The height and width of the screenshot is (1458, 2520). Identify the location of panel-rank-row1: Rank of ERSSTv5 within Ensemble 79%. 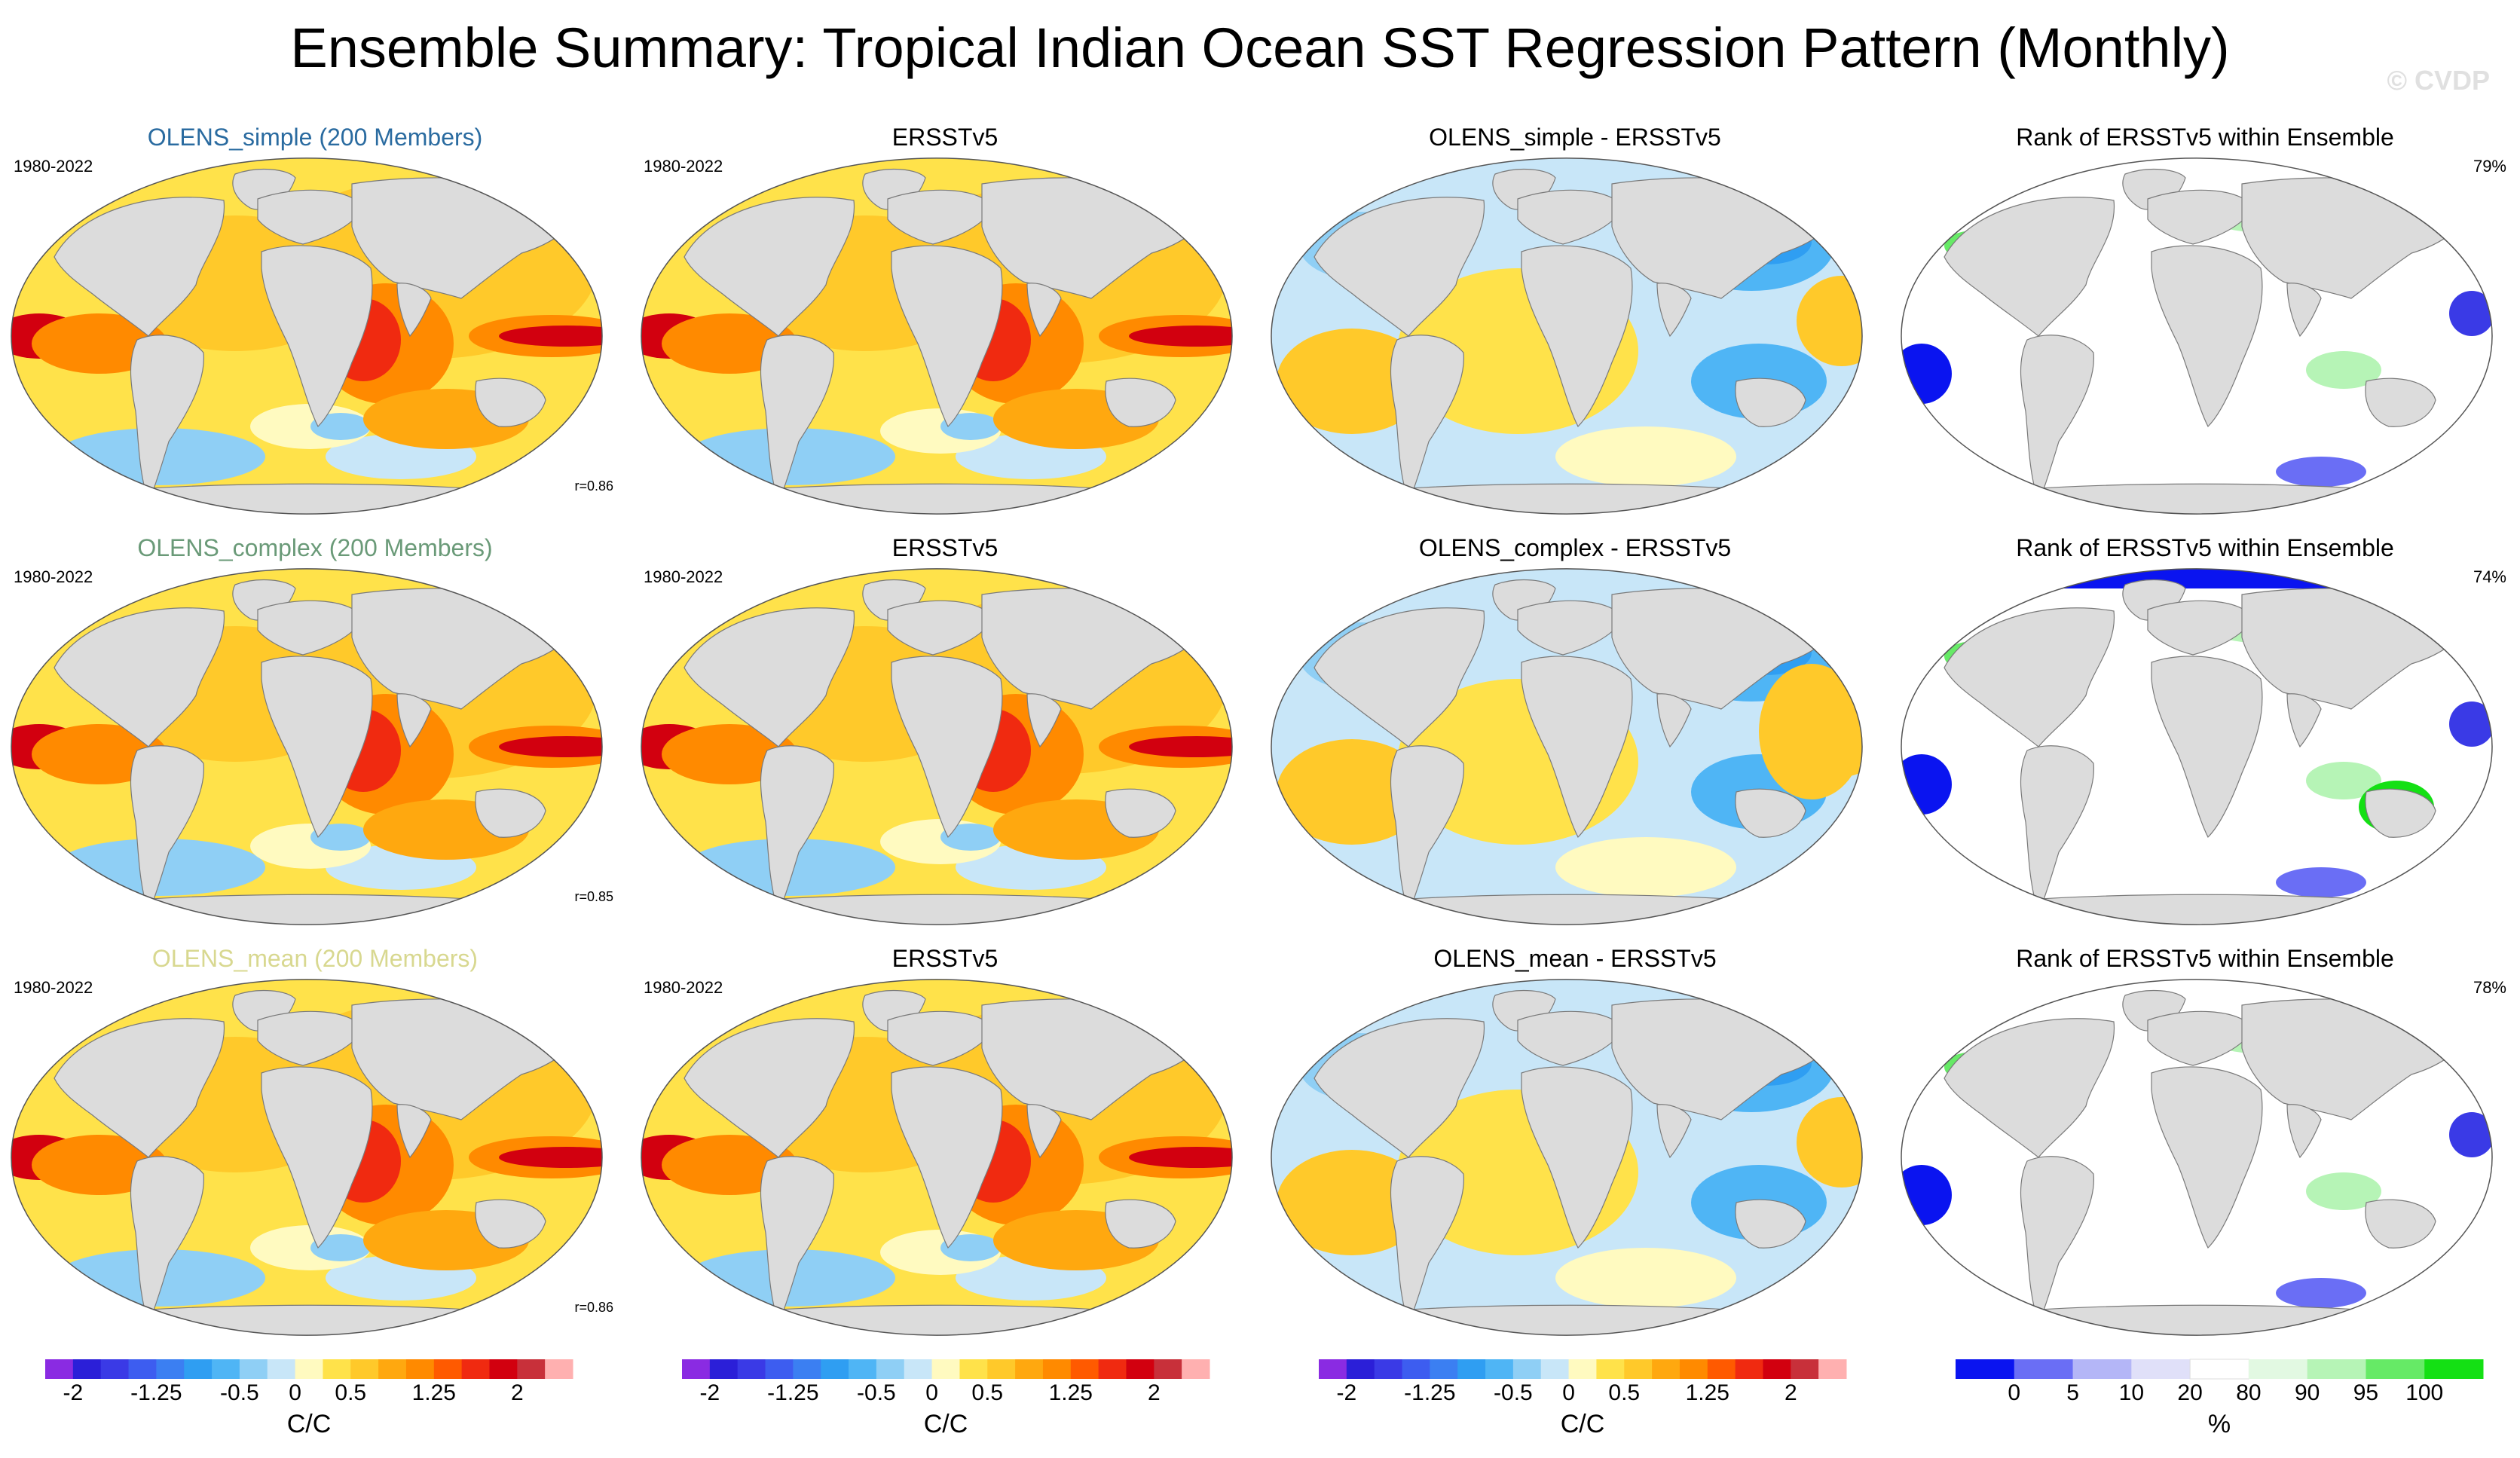
(2205, 326).